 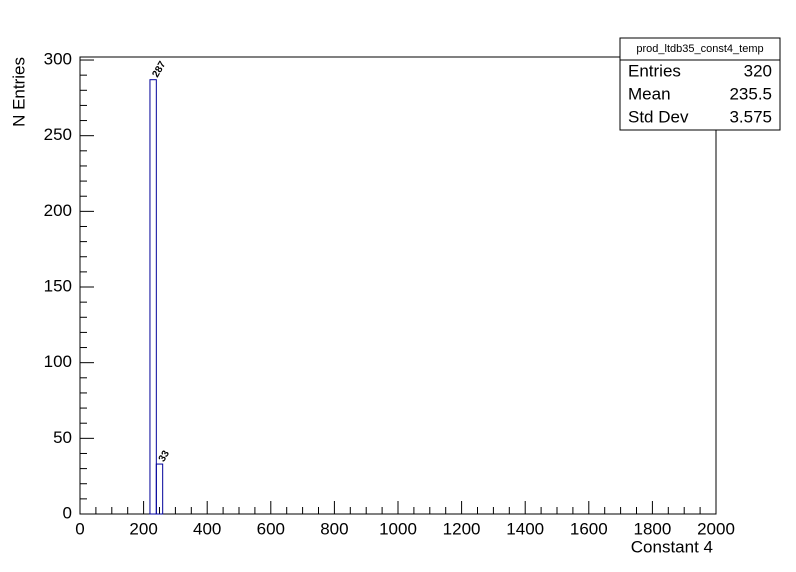 I want to click on x-tick-label: 800, so click(x=334, y=528).